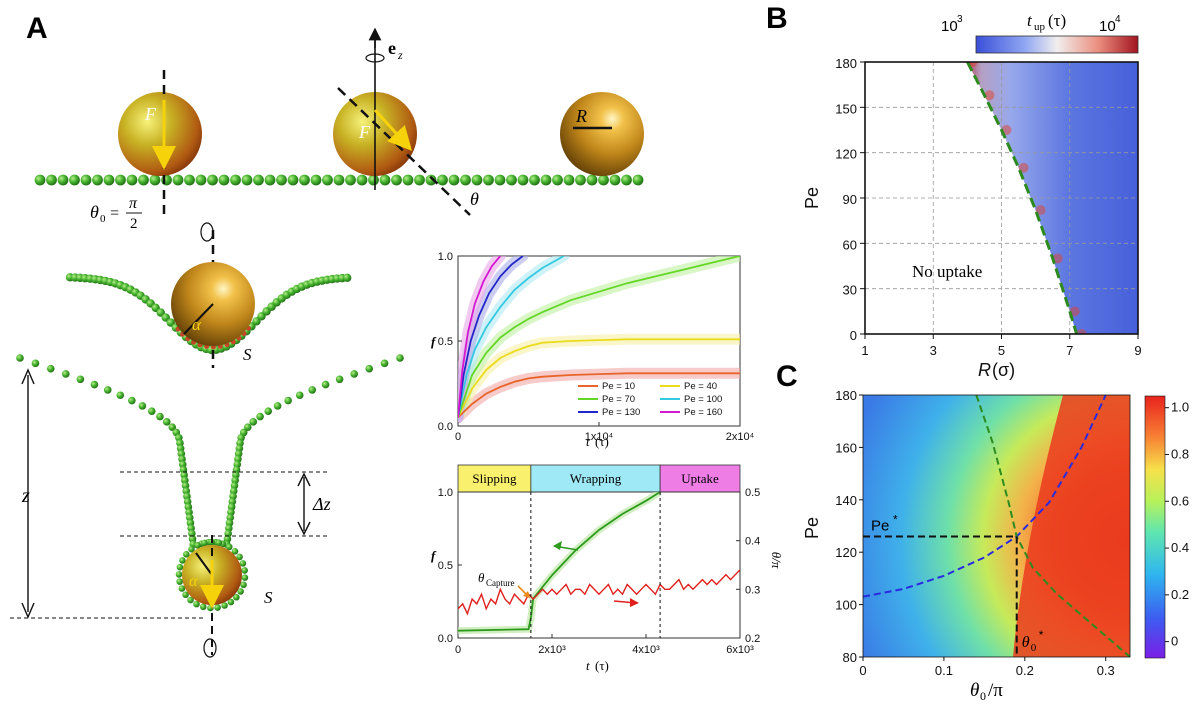 The height and width of the screenshot is (706, 1200). I want to click on x-axis-label-var: t, so click(588, 441).